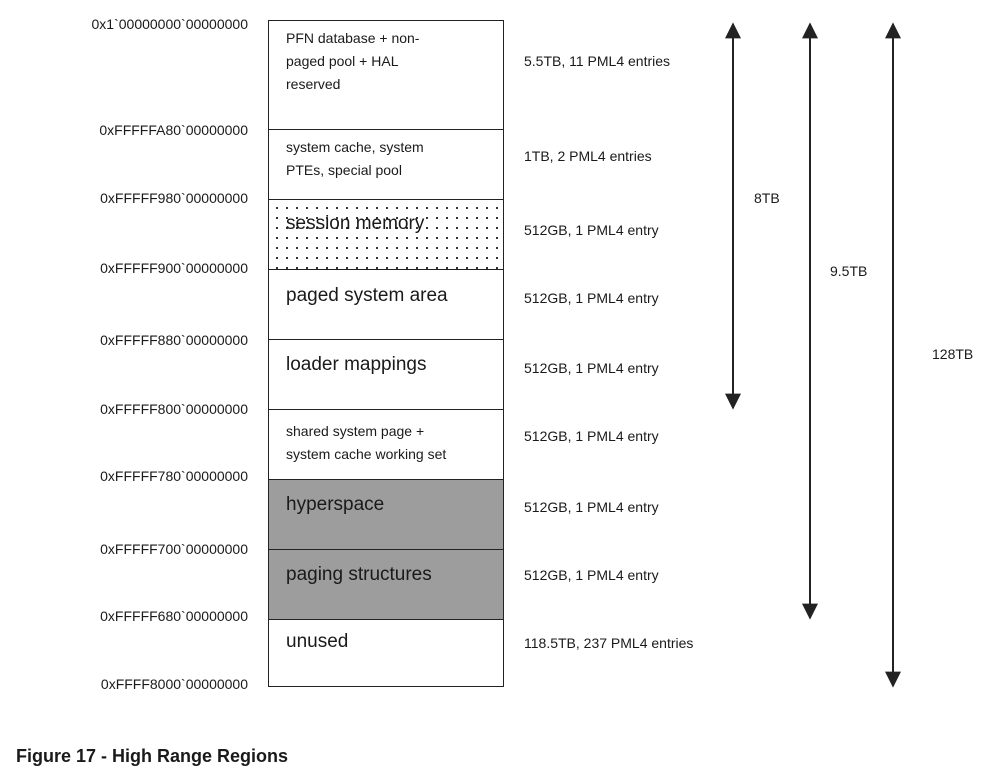  I want to click on address-label: 0xFFFFF780`00000000, so click(174, 476).